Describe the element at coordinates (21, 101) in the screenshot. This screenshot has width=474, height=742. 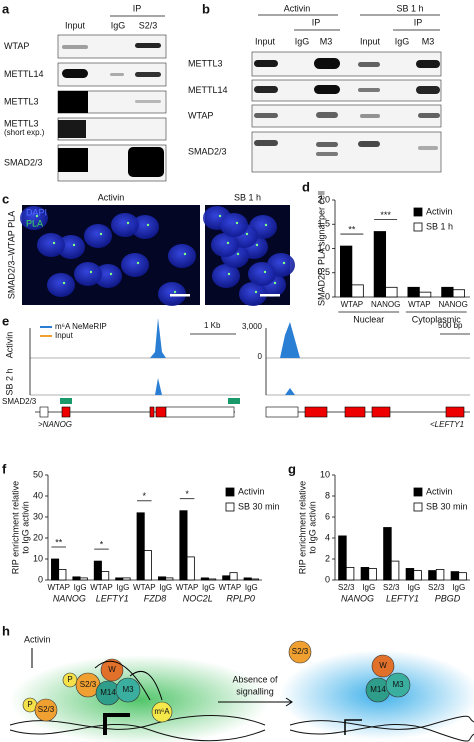
I see `row-label: METTL3` at that location.